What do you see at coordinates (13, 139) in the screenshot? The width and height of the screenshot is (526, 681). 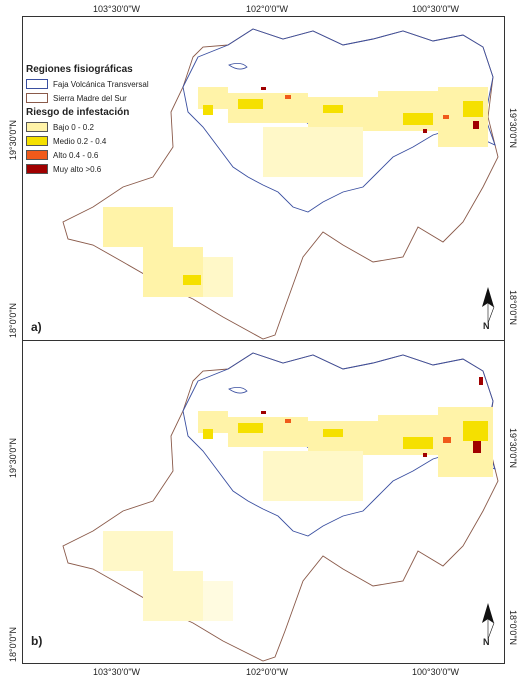 I see `left-lat-label-1: 19°30'0"N` at bounding box center [13, 139].